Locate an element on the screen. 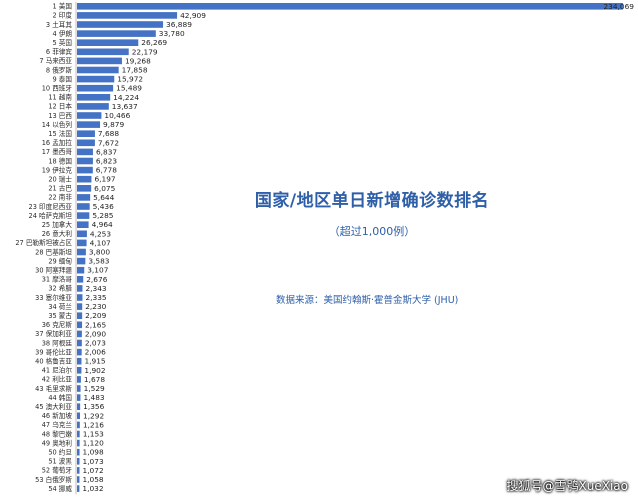  category-label: 23 印度尼西亚 is located at coordinates (51, 206).